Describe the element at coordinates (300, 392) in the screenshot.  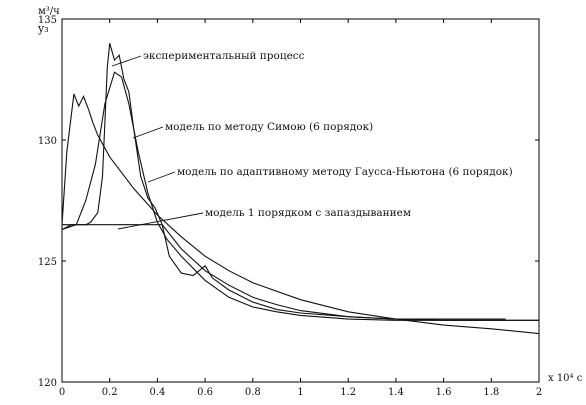
I see `x-tick-label: 1` at that location.